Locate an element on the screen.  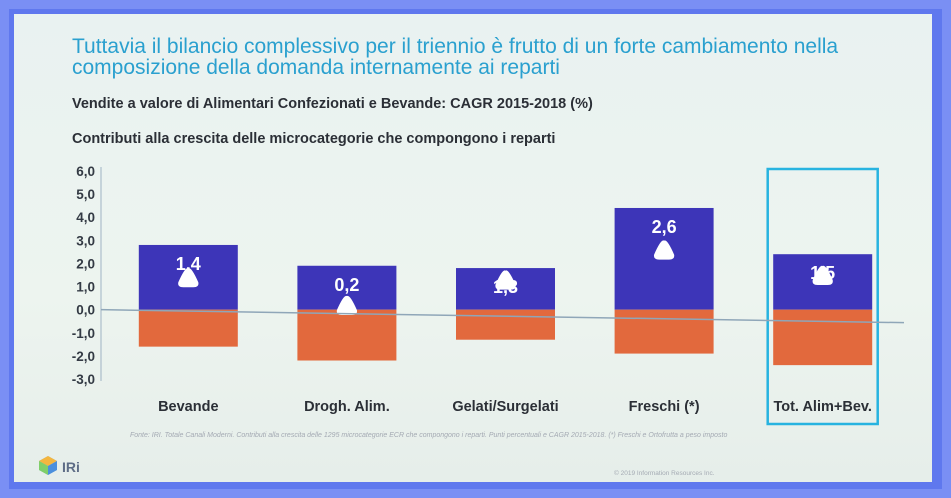
x-category-label: Tot. Alim+Bev. is located at coordinates (822, 407).